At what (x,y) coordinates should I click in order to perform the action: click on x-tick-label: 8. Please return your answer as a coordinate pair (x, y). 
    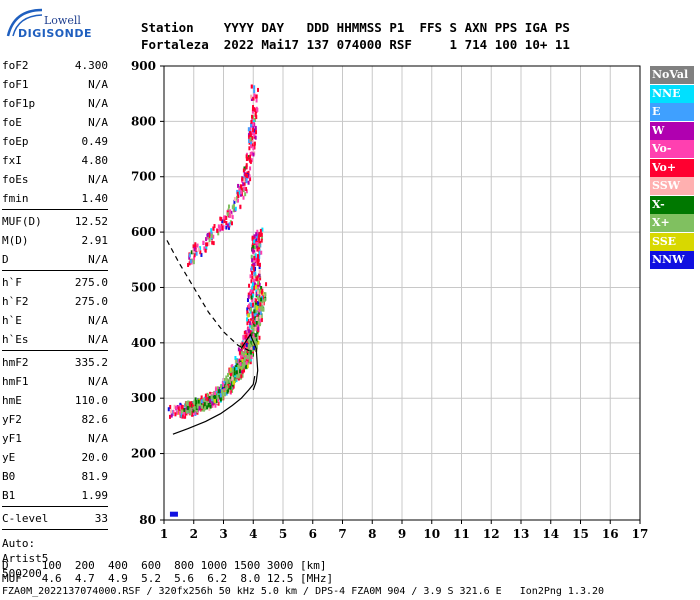
    Looking at the image, I should click on (372, 534).